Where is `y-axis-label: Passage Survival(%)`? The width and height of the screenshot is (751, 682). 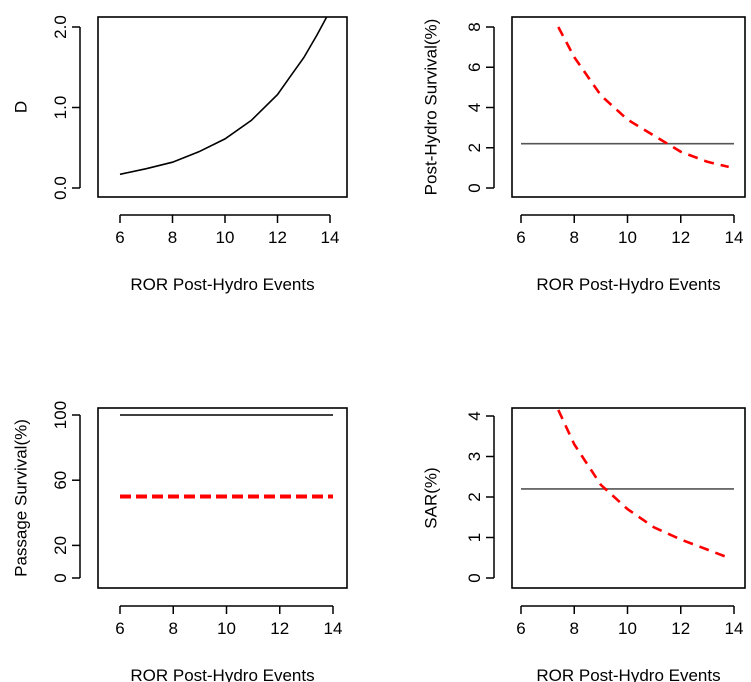 y-axis-label: Passage Survival(%) is located at coordinates (20, 498).